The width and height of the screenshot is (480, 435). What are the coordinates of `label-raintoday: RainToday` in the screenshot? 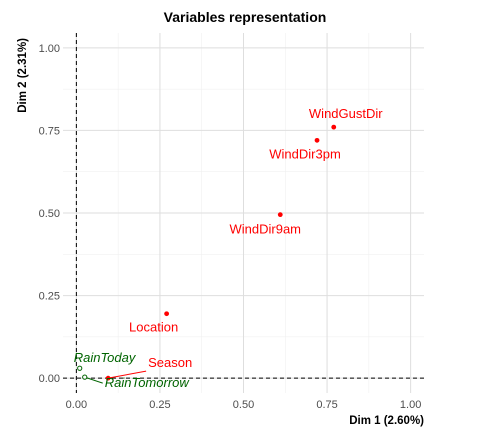 It's located at (105, 357).